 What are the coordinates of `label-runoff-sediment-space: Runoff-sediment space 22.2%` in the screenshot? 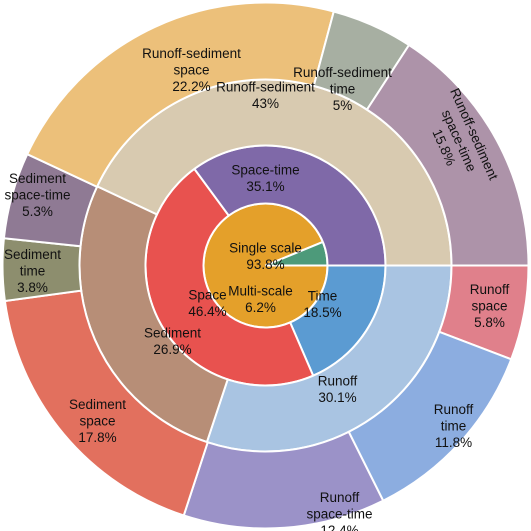 It's located at (191, 70).